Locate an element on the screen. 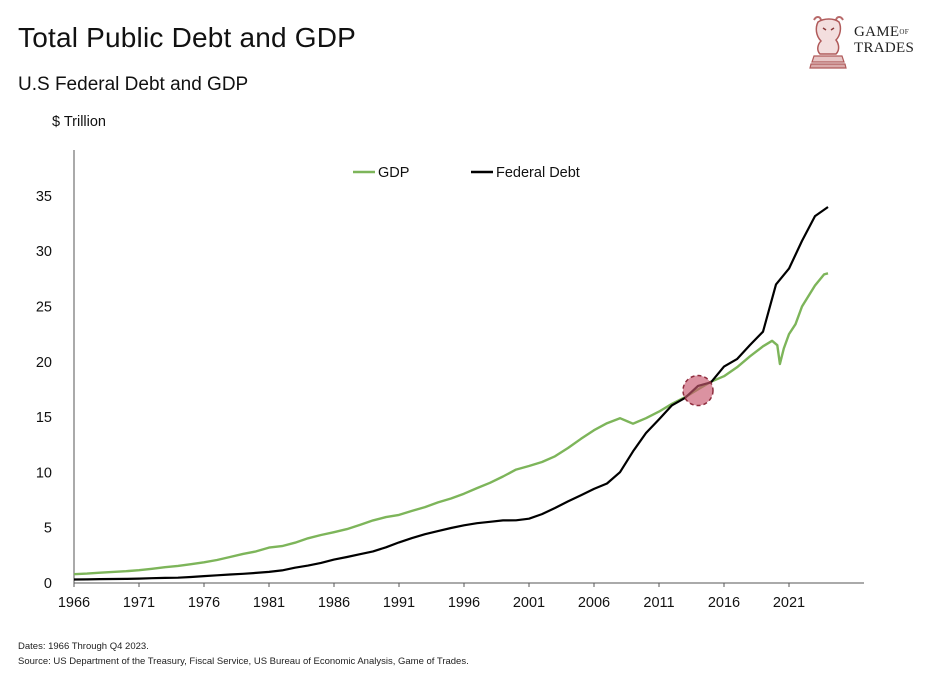  game-of-trades-logo: GAMEOF TRADES is located at coordinates (862, 43).